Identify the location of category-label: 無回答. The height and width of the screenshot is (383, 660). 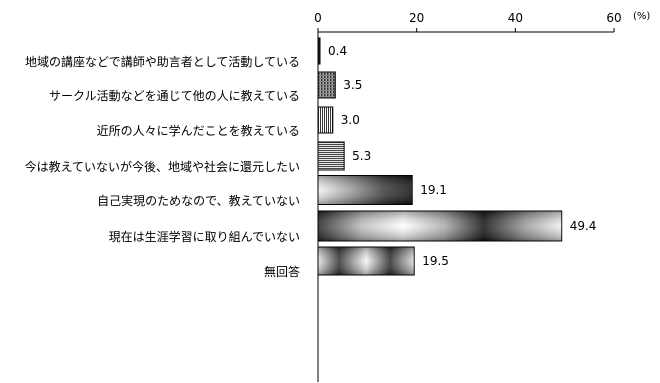
(282, 271).